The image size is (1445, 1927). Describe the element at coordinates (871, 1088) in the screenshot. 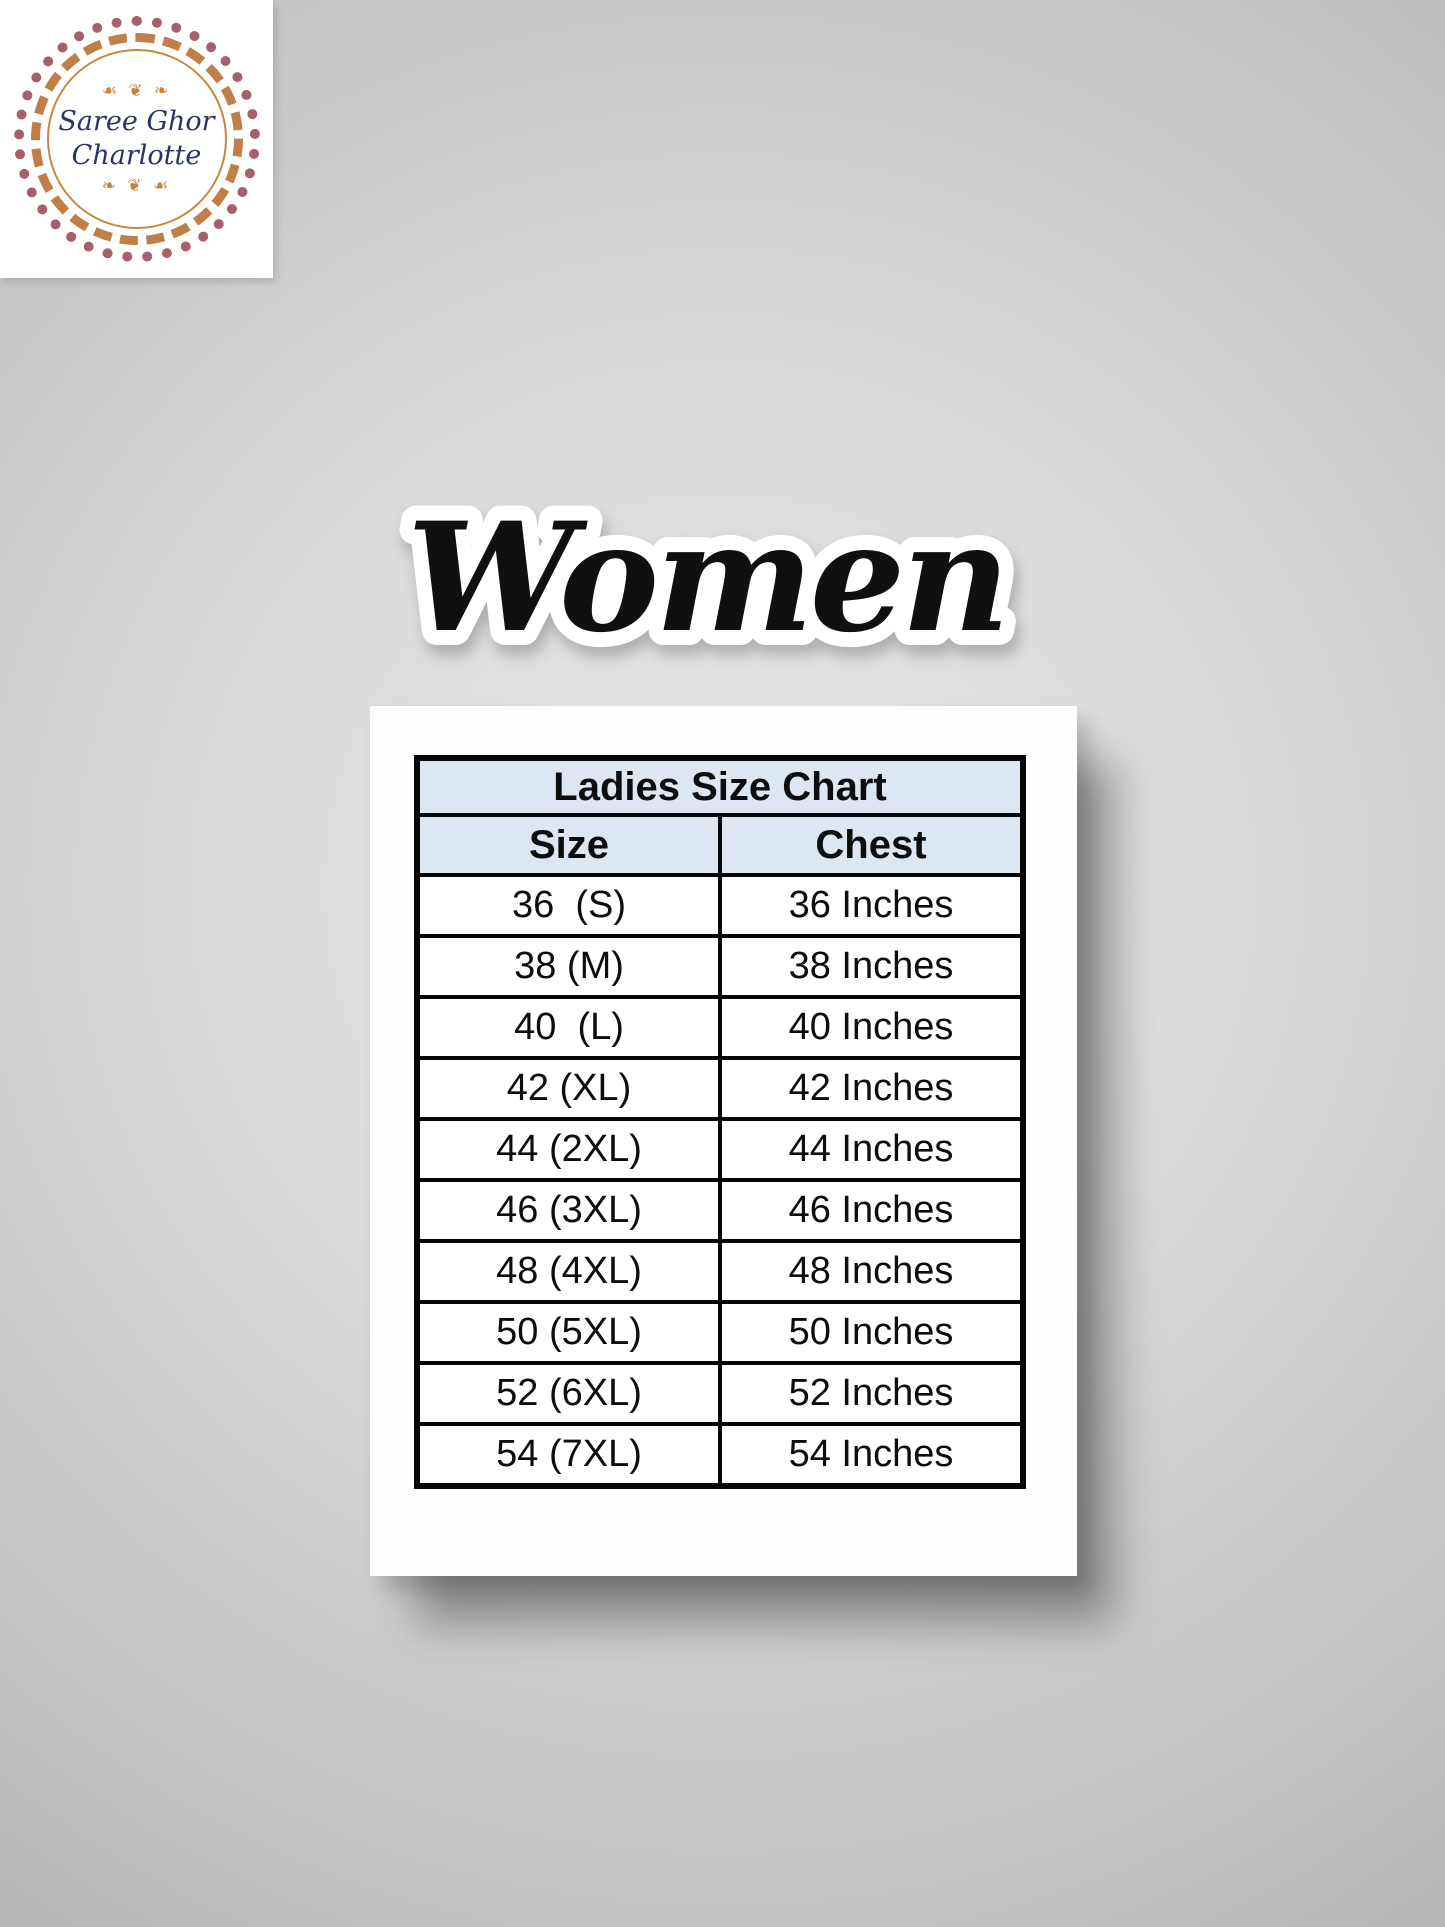

I see `chest-cell: 42 Inches` at that location.